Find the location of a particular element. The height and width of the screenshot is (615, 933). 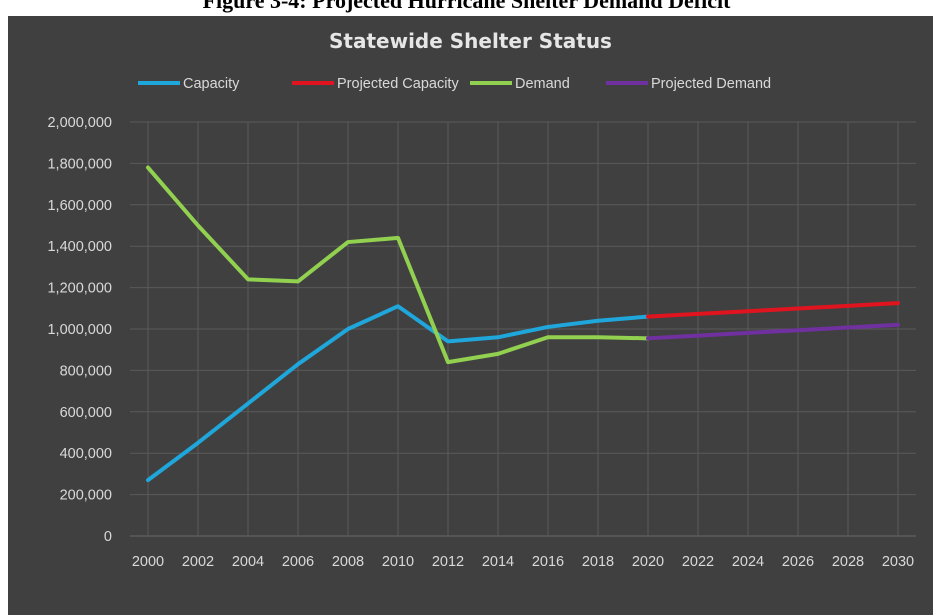

x-tick-label: 2028 is located at coordinates (848, 562).